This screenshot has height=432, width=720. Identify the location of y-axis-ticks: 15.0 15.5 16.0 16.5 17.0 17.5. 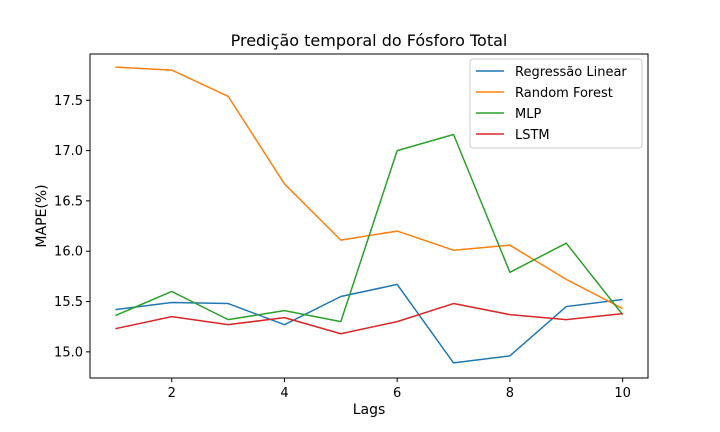
(72, 227).